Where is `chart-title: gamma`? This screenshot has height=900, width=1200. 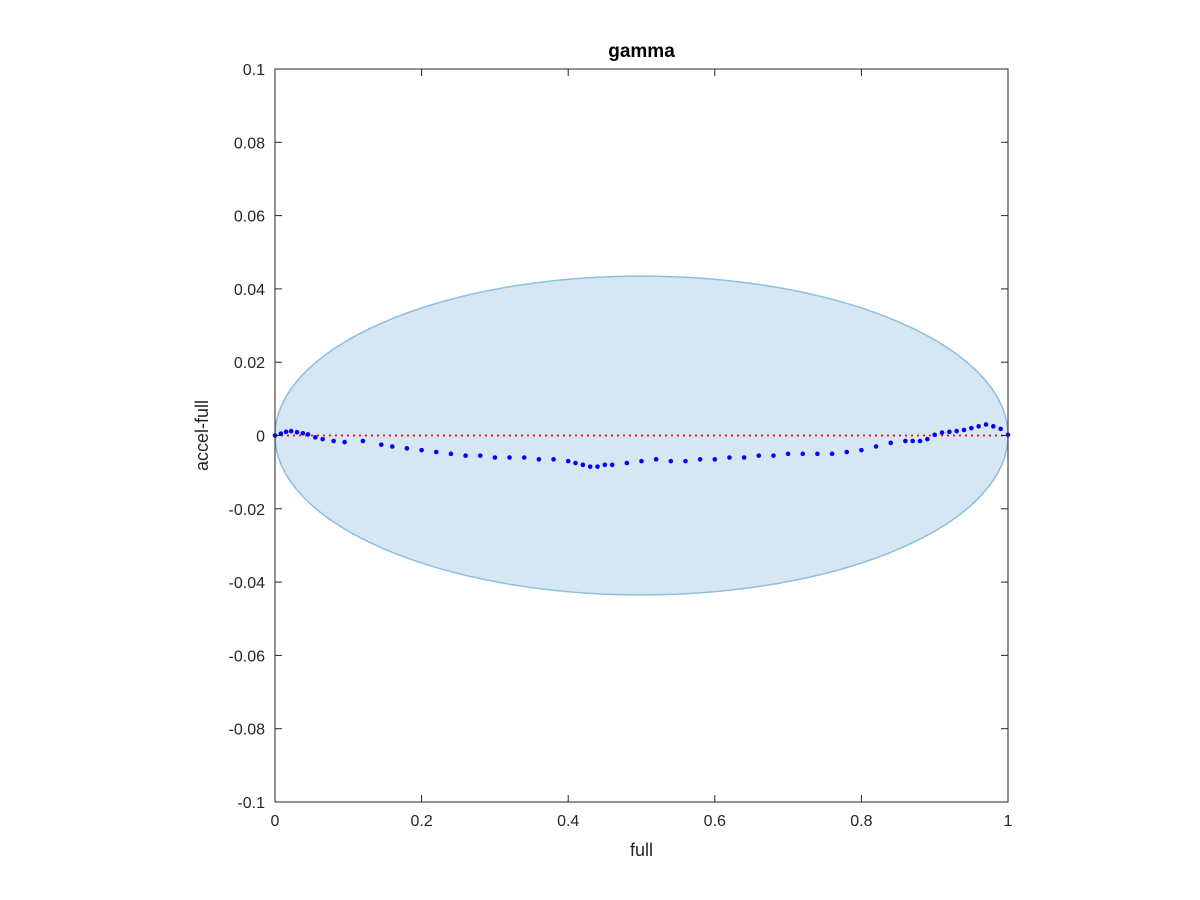
chart-title: gamma is located at coordinates (641, 51).